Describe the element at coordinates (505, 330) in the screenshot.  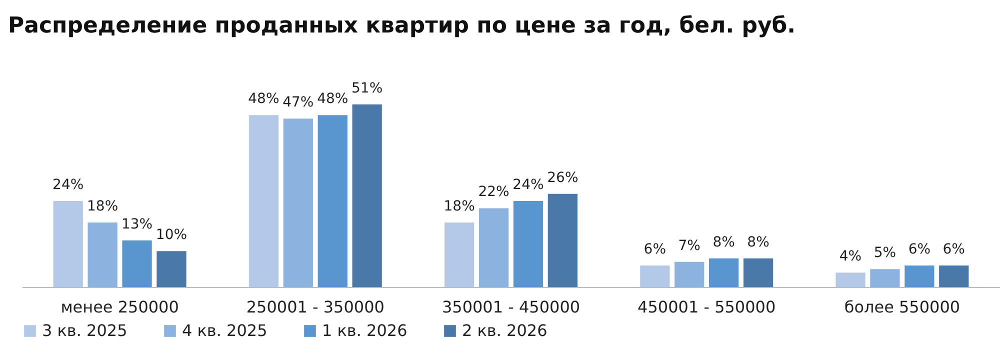
I see `legend-label: 2 кв. 2026` at that location.